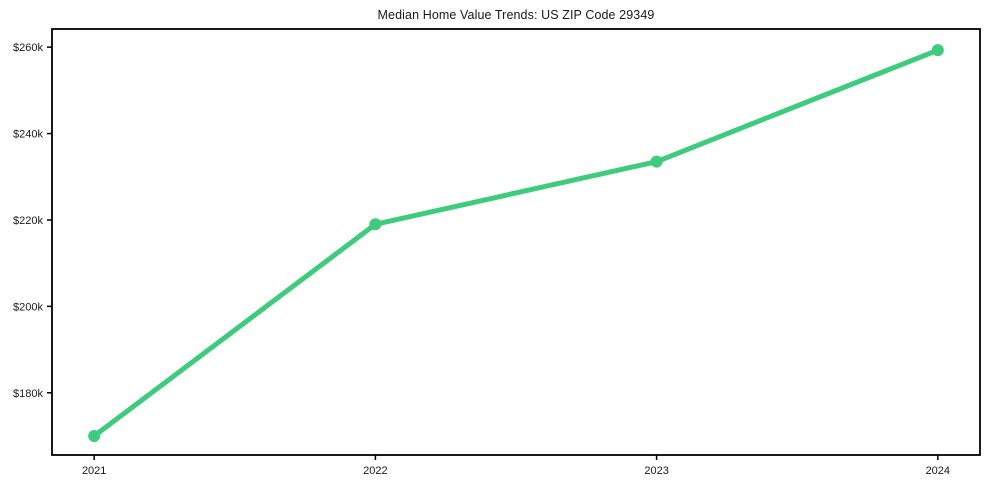  I want to click on y-tick-label: $180k, so click(28, 394).